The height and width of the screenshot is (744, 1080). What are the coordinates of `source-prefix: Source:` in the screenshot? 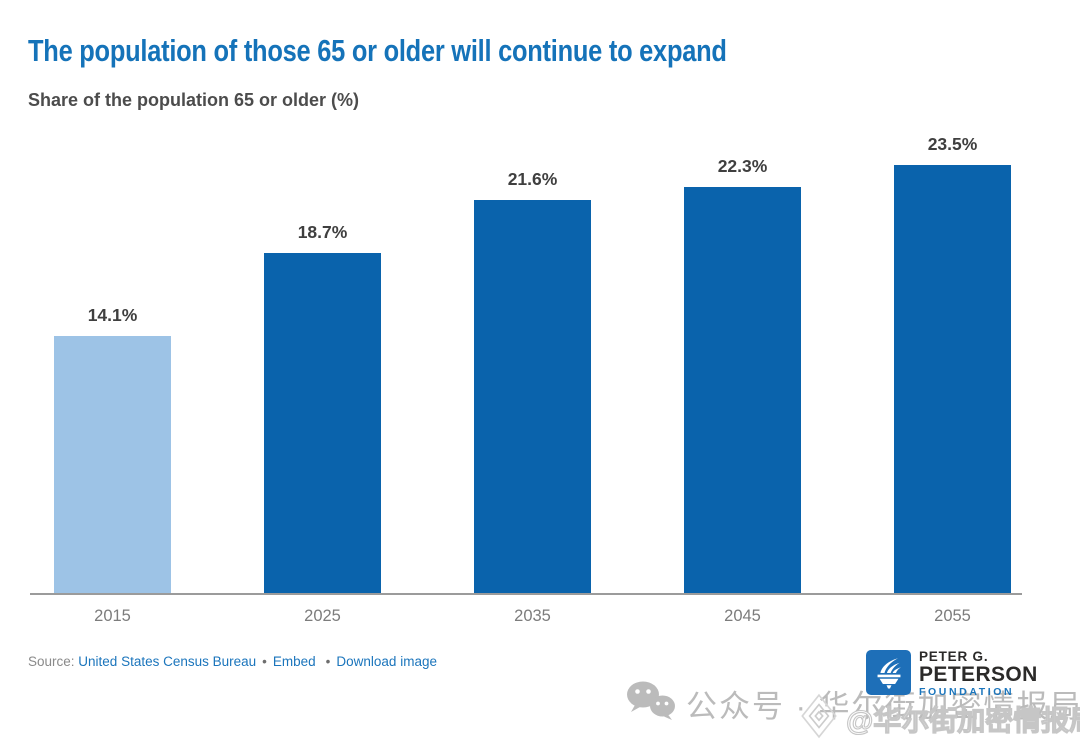 It's located at (51, 661).